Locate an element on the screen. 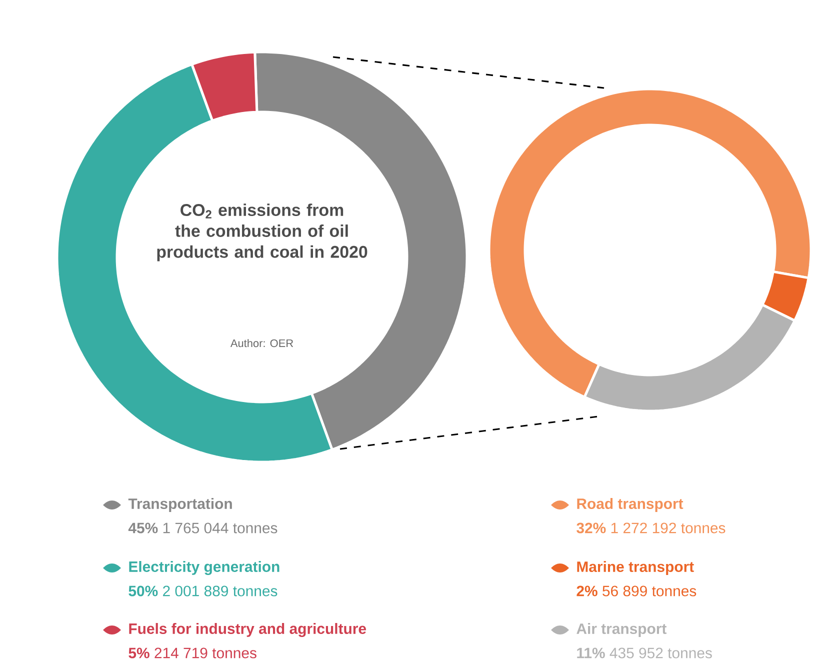 The height and width of the screenshot is (667, 822). legend-label: Marine transport is located at coordinates (635, 568).